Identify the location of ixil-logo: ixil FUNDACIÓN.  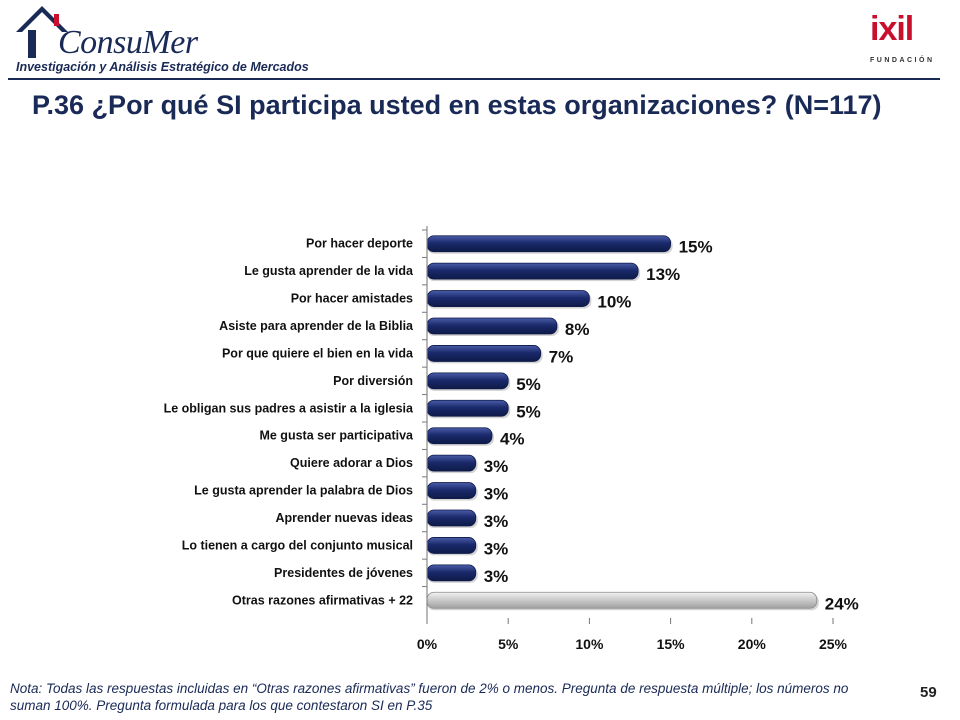
(898, 40).